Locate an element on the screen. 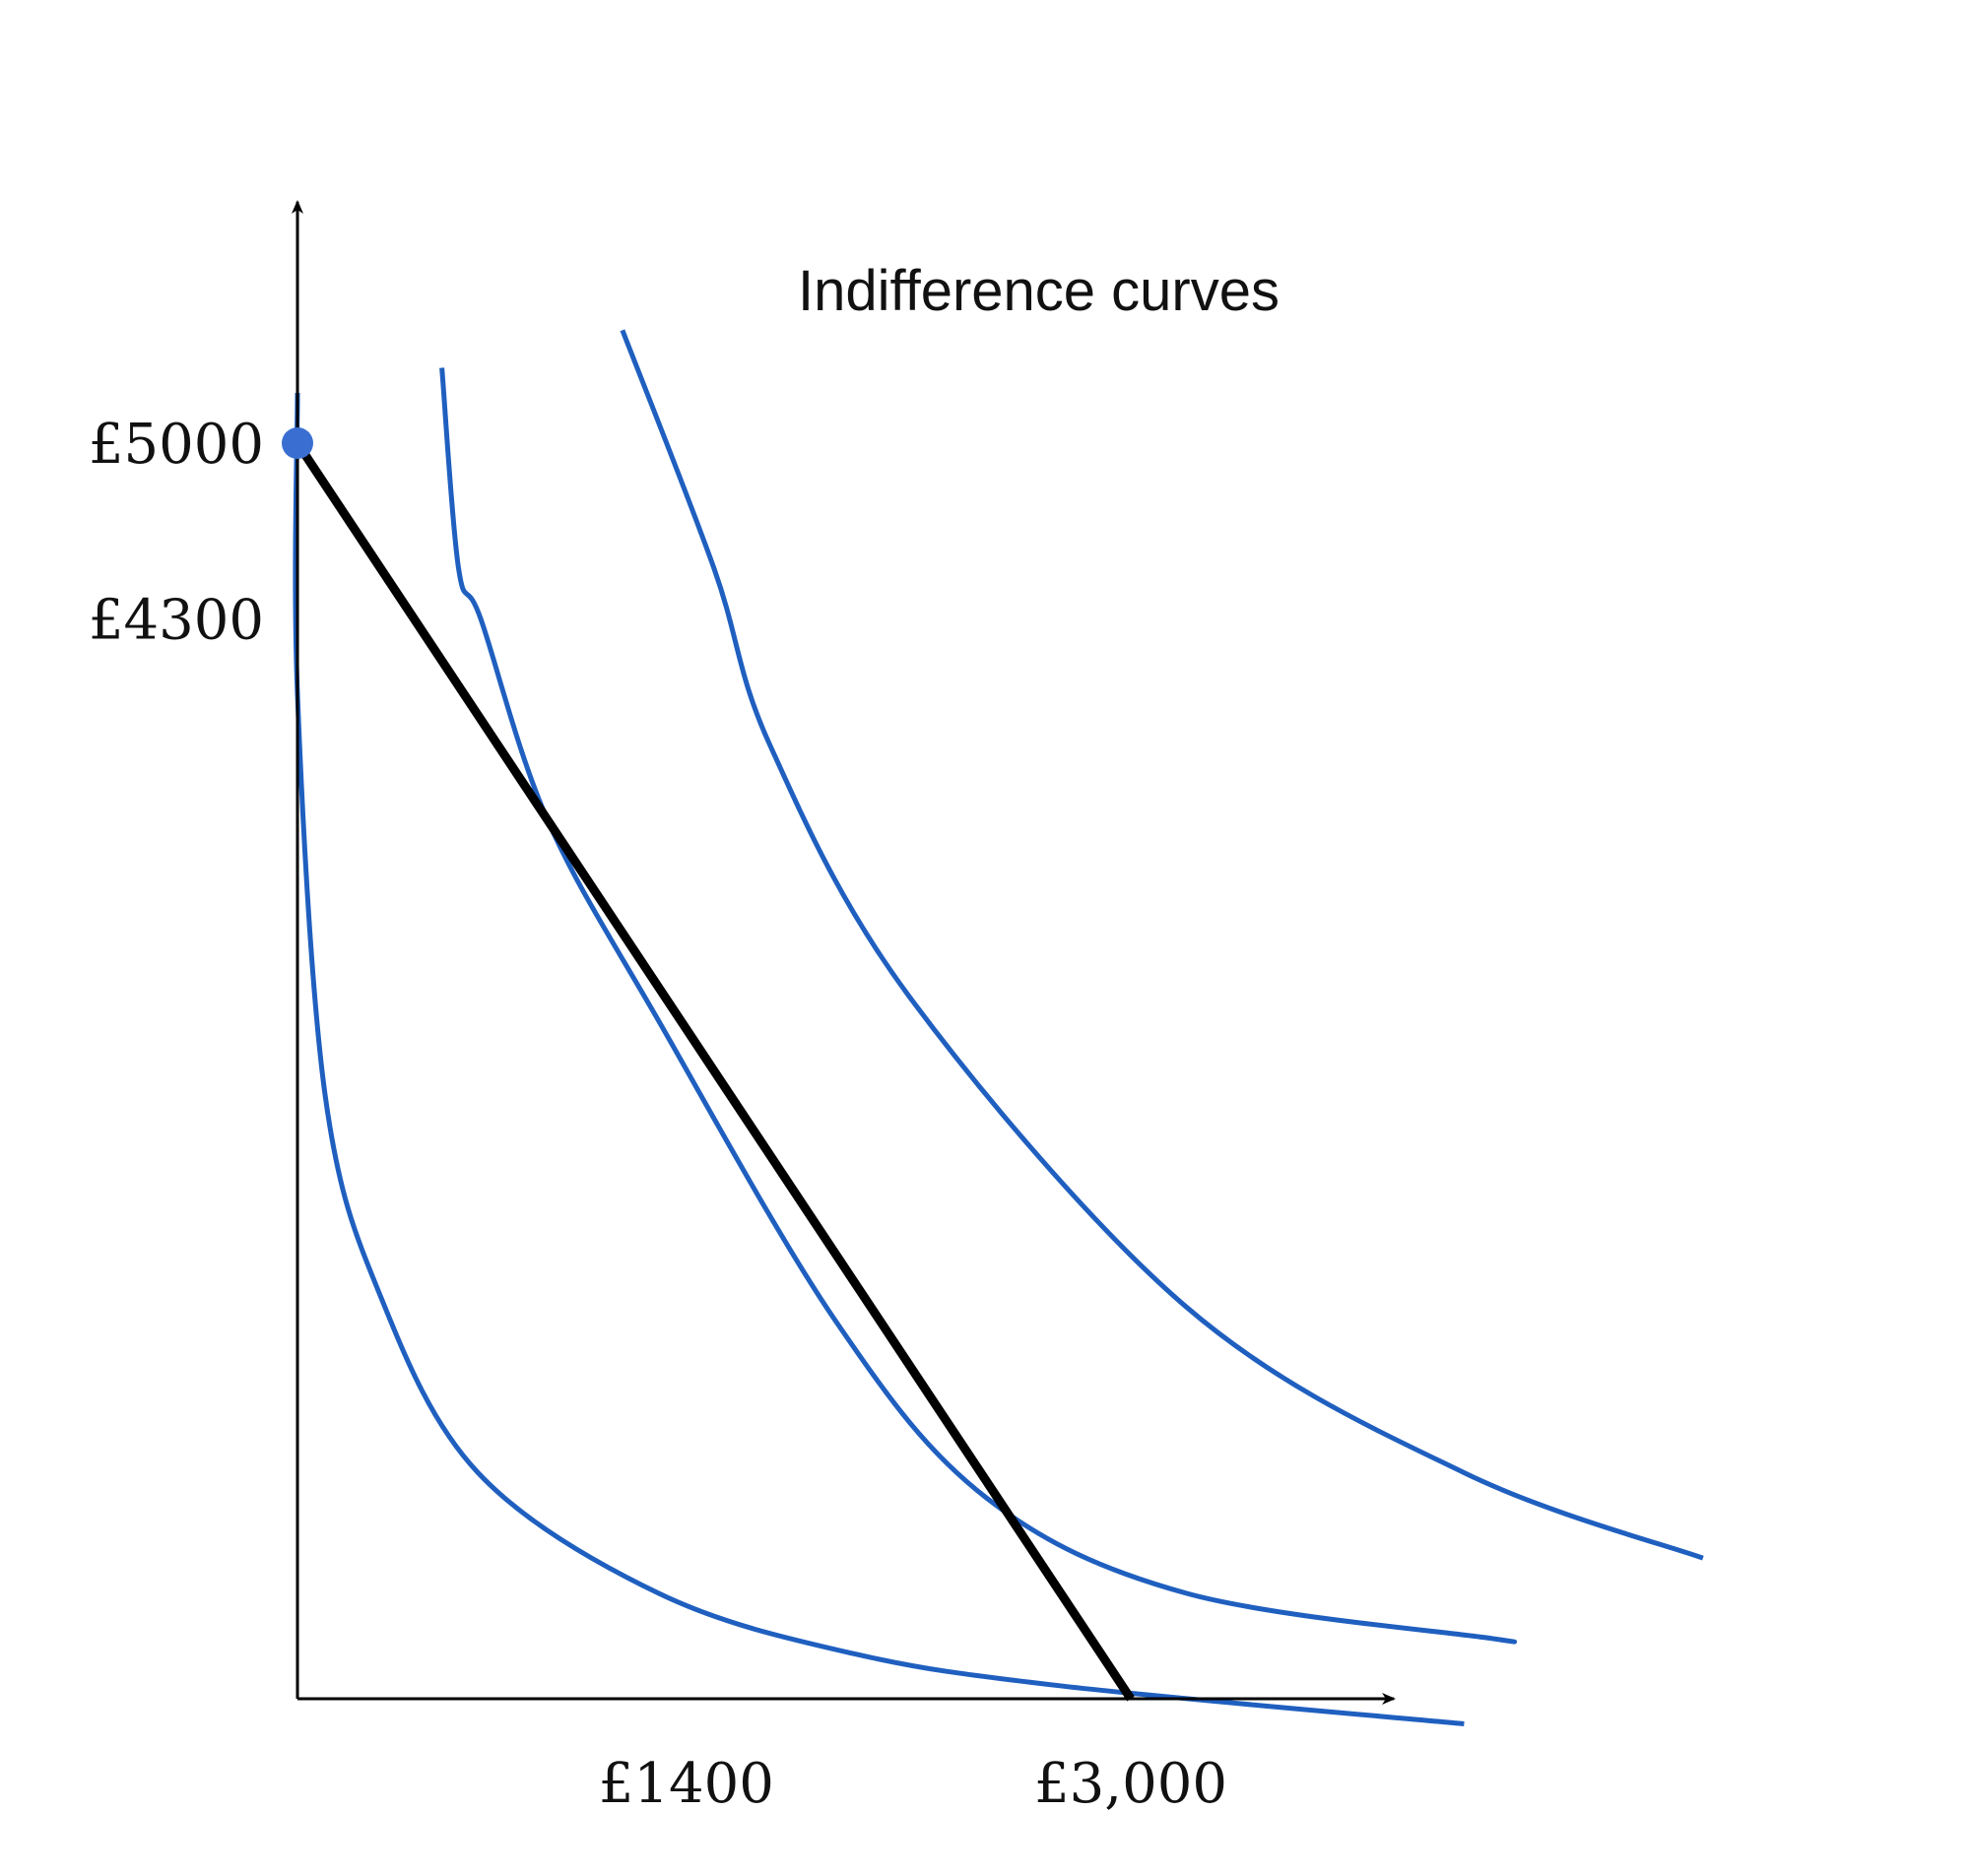 Image resolution: width=1970 pixels, height=1876 pixels. endowment-point is located at coordinates (297, 443).